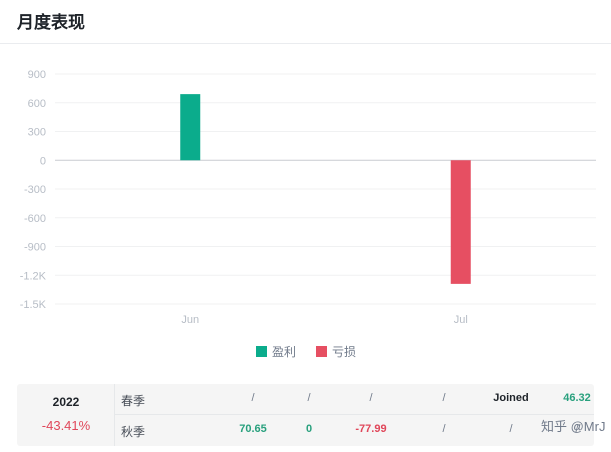 The image size is (611, 452). Describe the element at coordinates (35, 190) in the screenshot. I see `y-tick-label: -300` at that location.